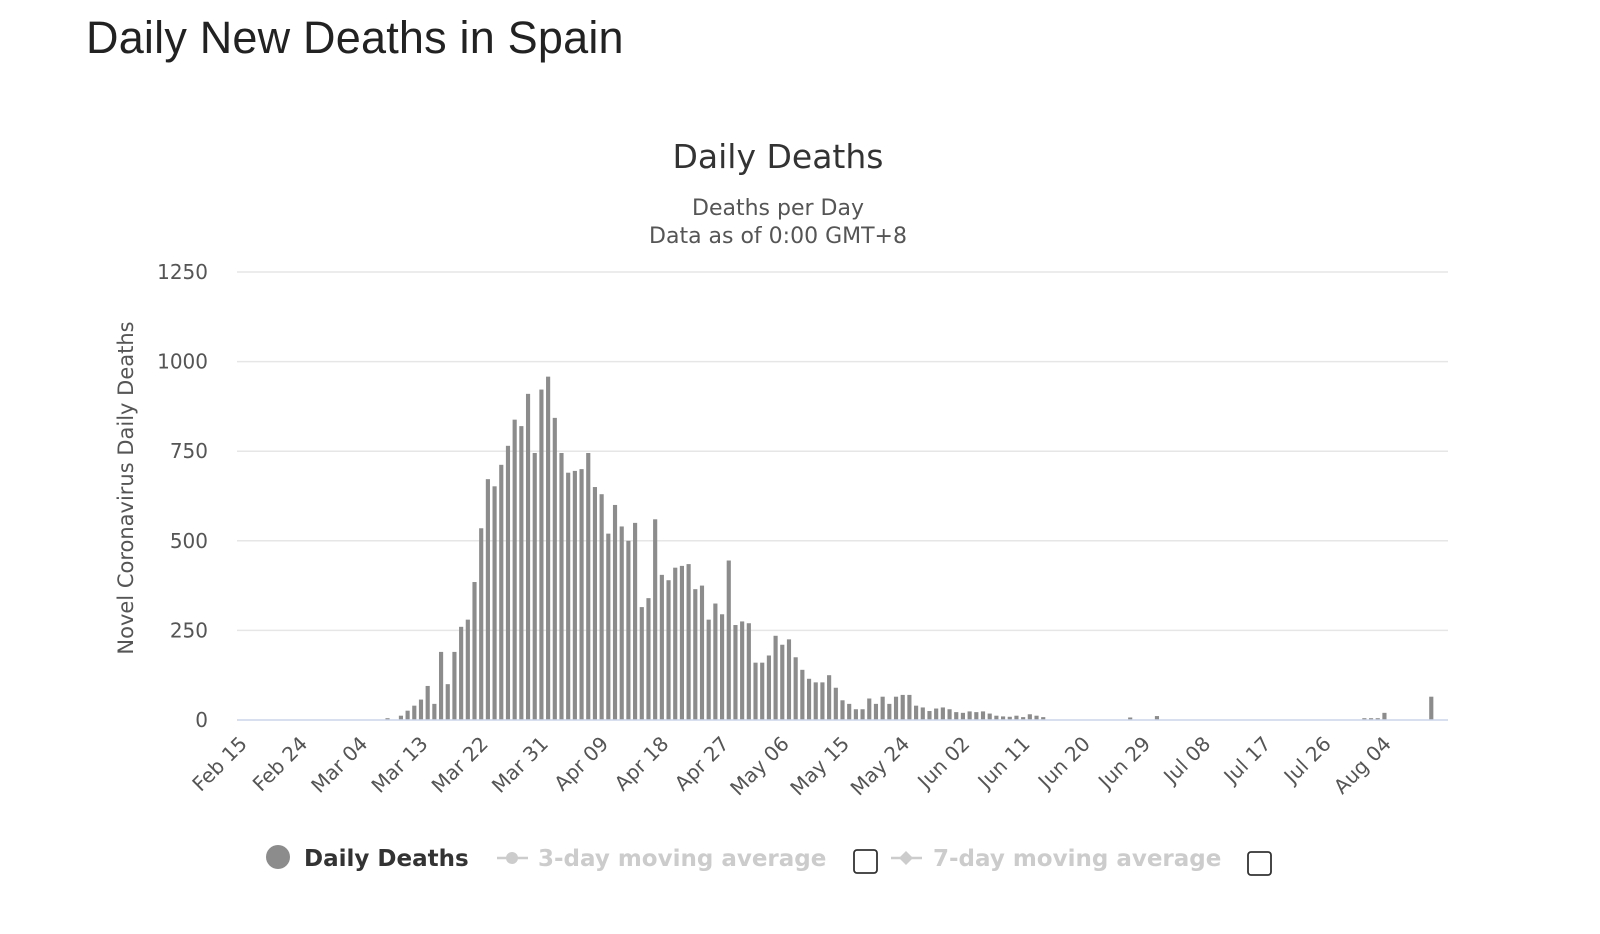  What do you see at coordinates (661, 859) in the screenshot?
I see `legend-item-3-day-average: 3-day moving average` at bounding box center [661, 859].